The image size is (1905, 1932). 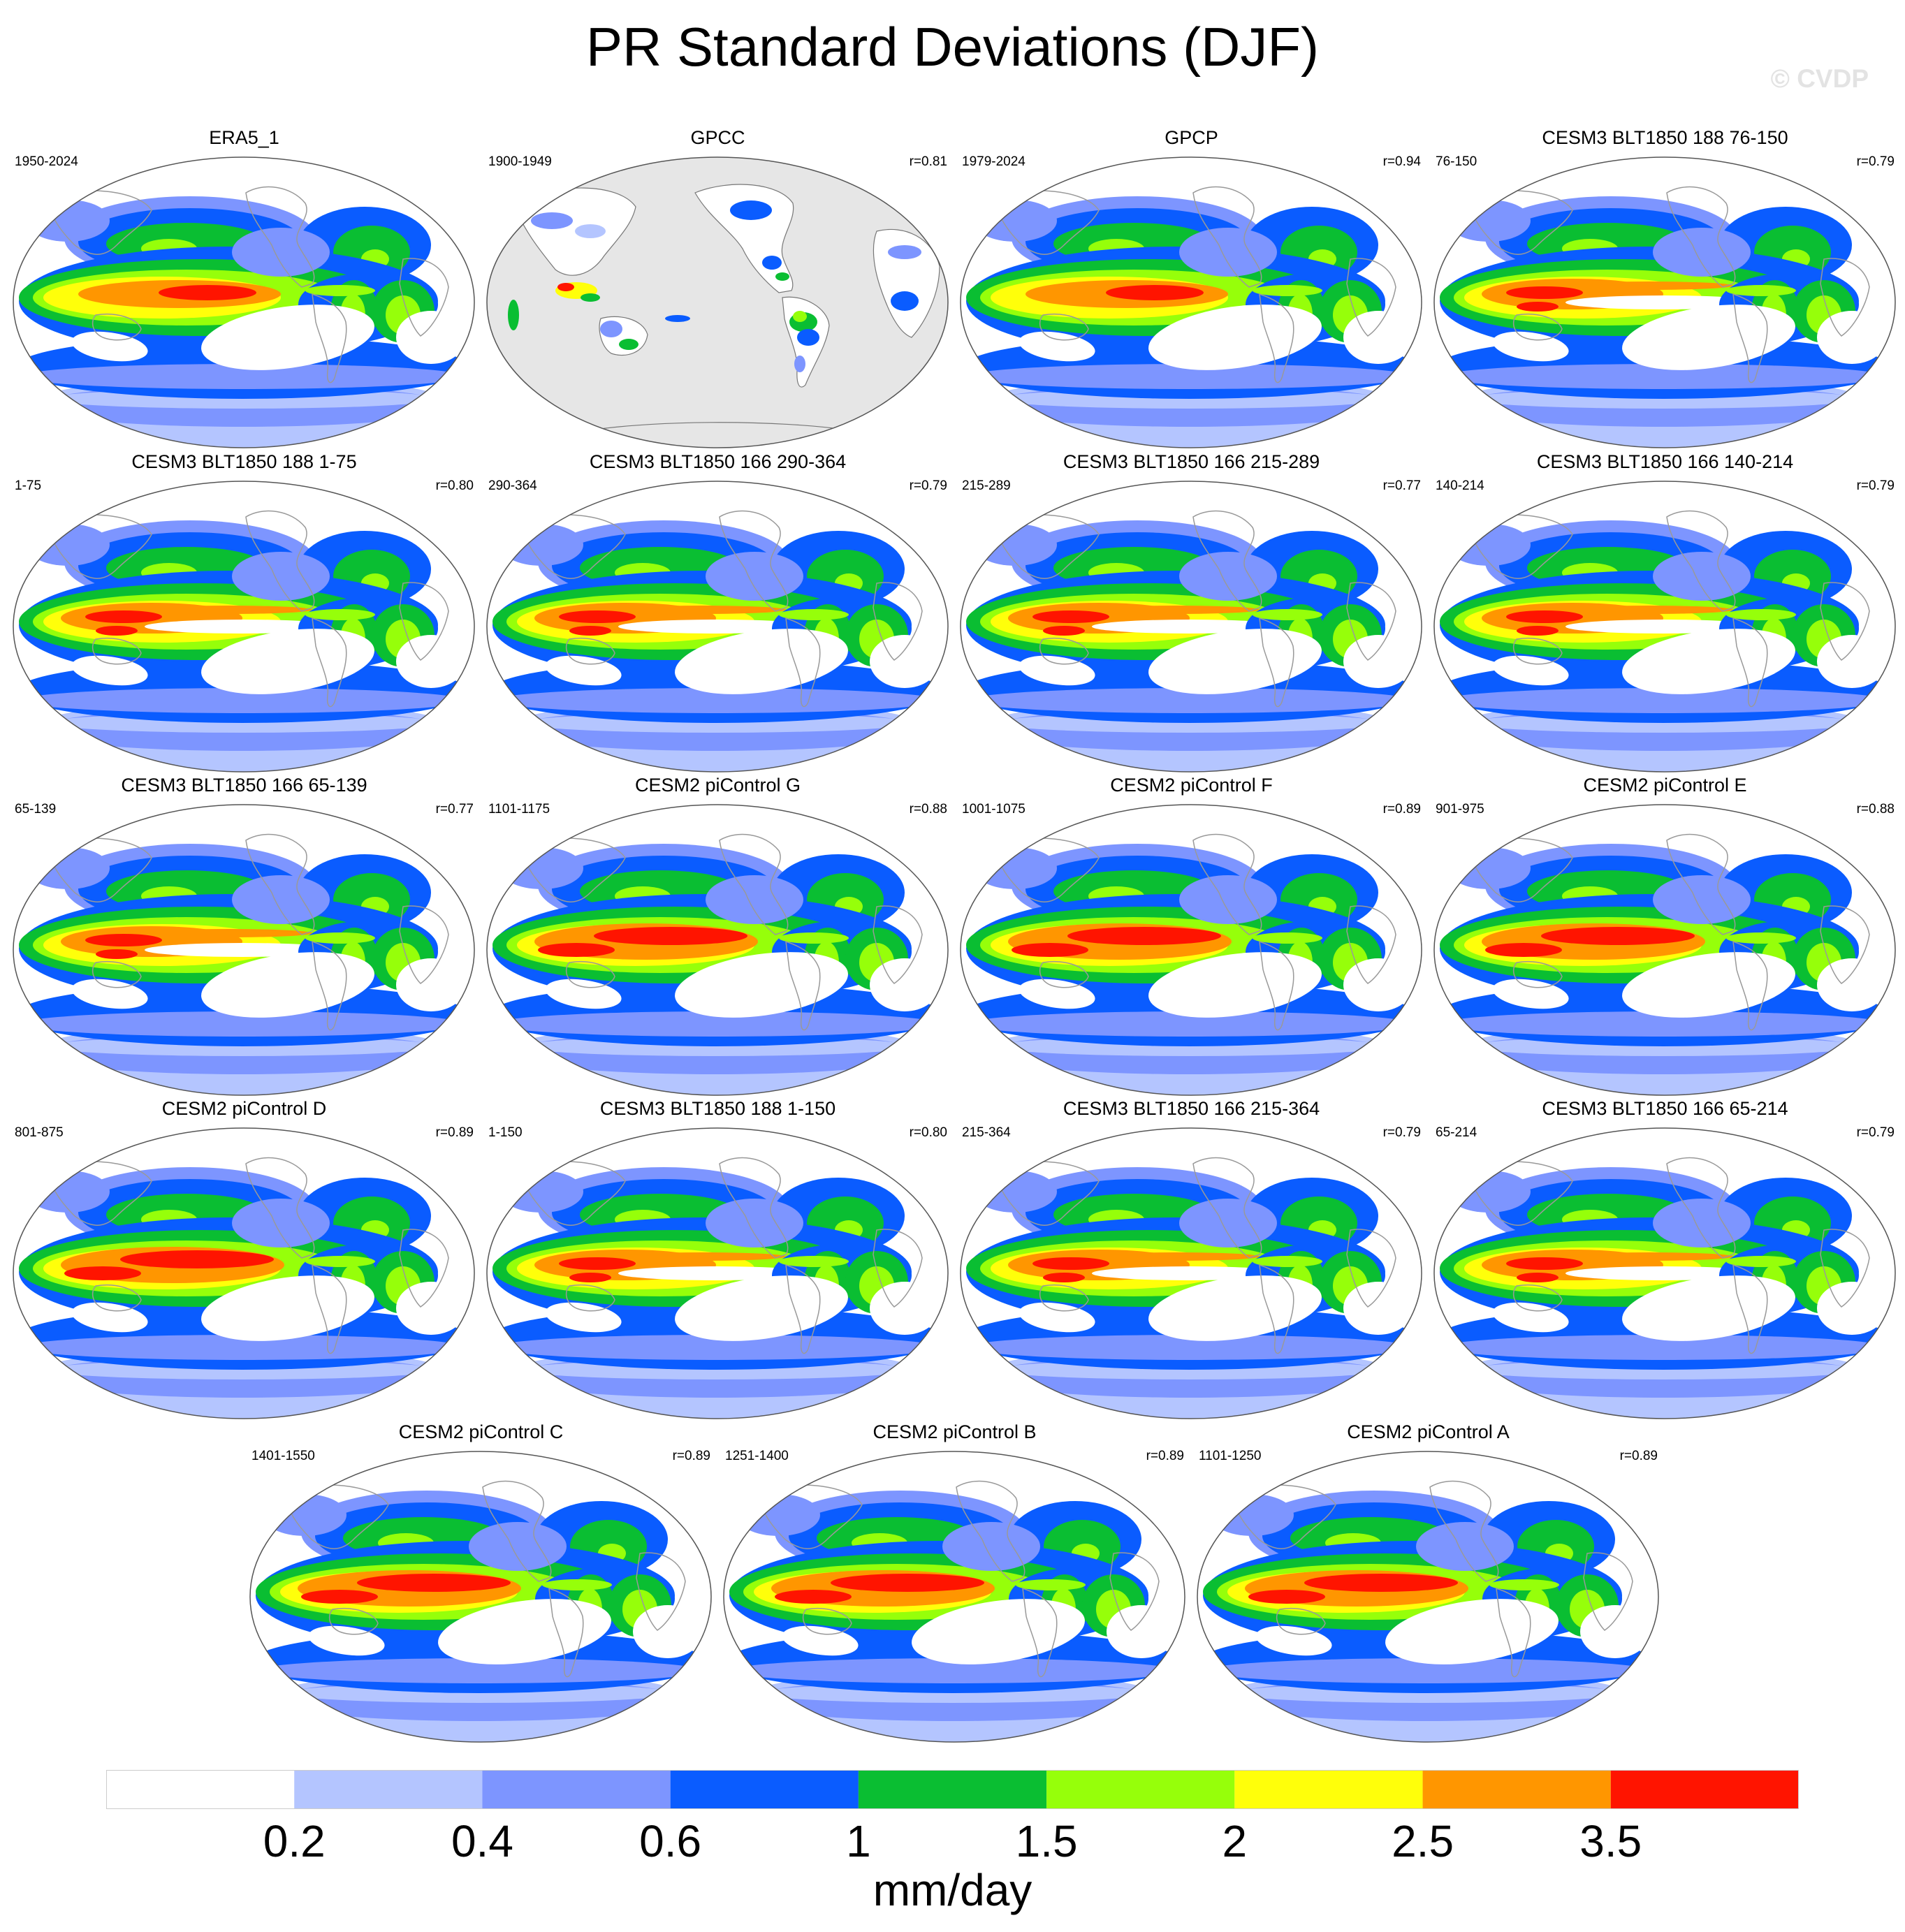 What do you see at coordinates (928, 161) in the screenshot?
I see `panel-pattern-correlation: r=0.81` at bounding box center [928, 161].